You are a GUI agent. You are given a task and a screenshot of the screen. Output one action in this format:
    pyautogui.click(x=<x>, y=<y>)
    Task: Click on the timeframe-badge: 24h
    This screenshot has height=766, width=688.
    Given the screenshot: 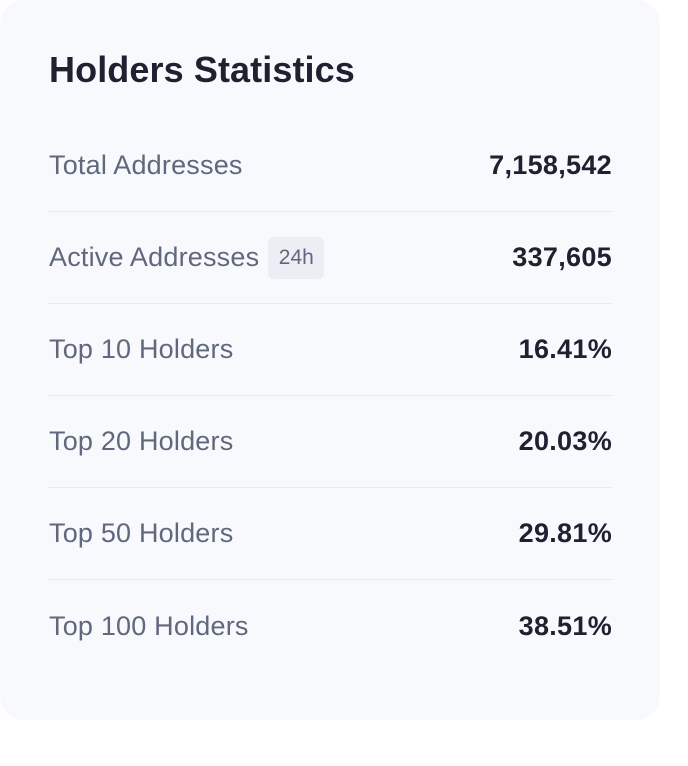 What is the action you would take?
    pyautogui.click(x=296, y=257)
    